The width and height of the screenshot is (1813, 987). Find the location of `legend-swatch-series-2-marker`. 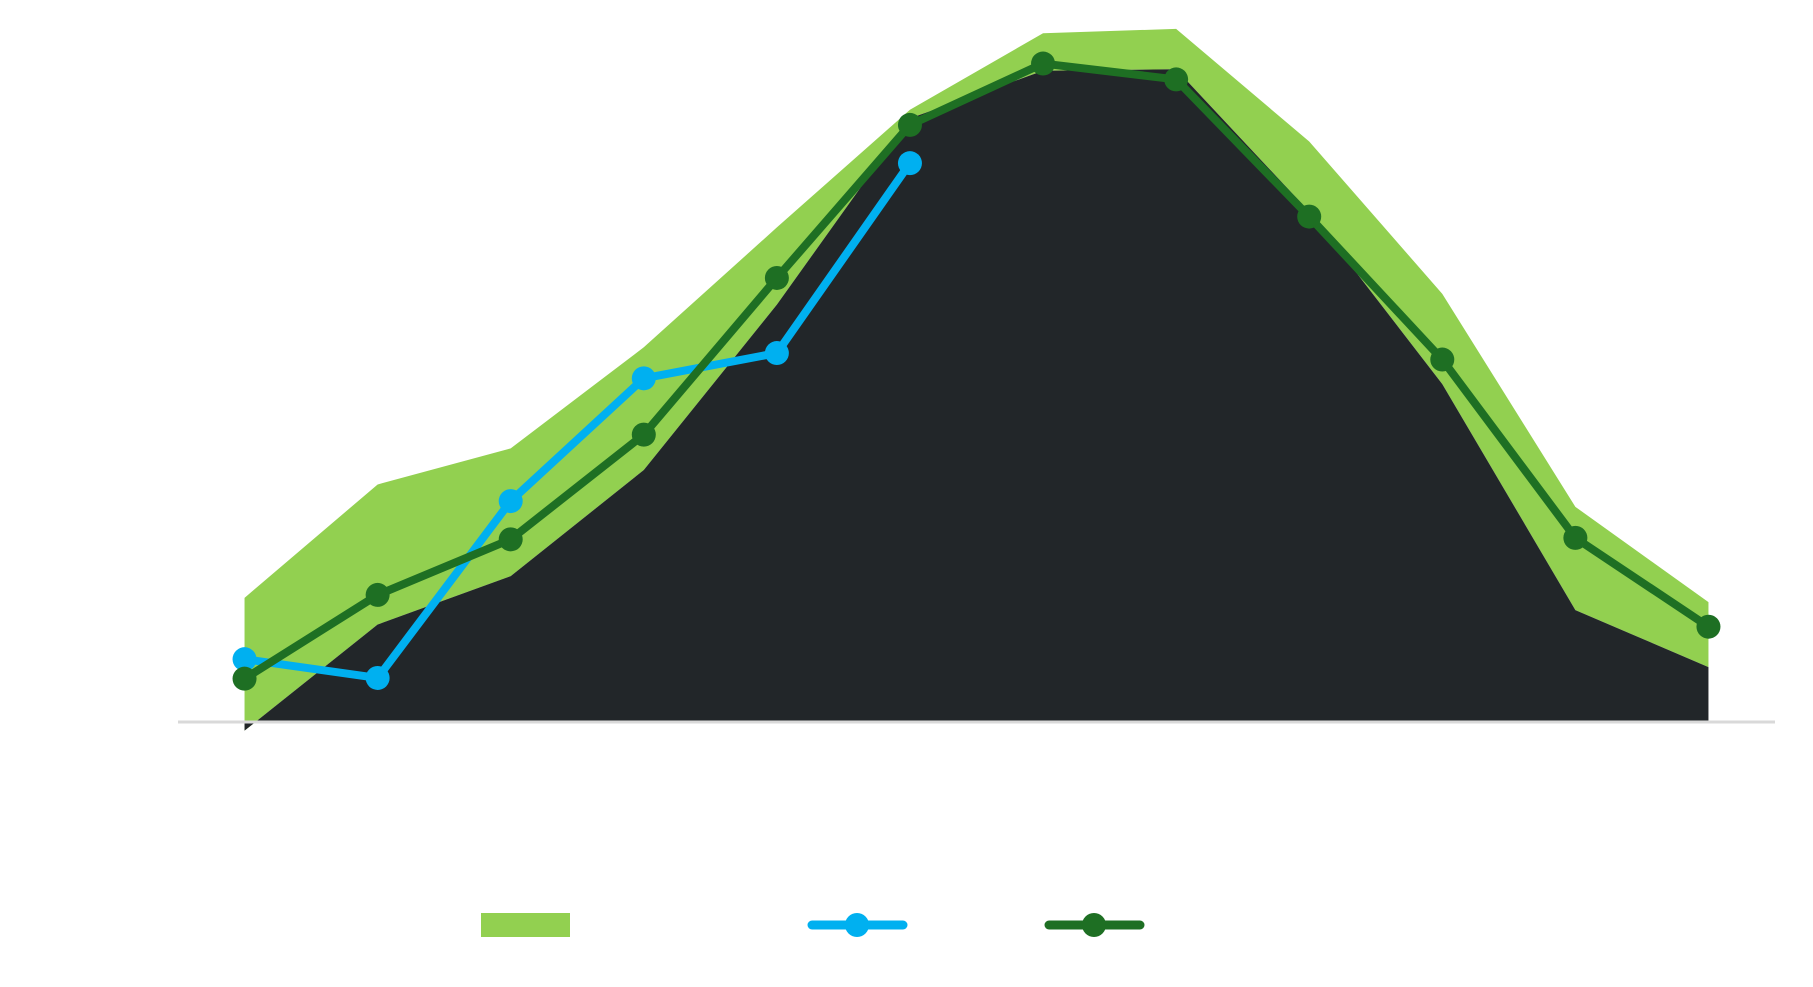

legend-swatch-series-2-marker is located at coordinates (1094, 925).